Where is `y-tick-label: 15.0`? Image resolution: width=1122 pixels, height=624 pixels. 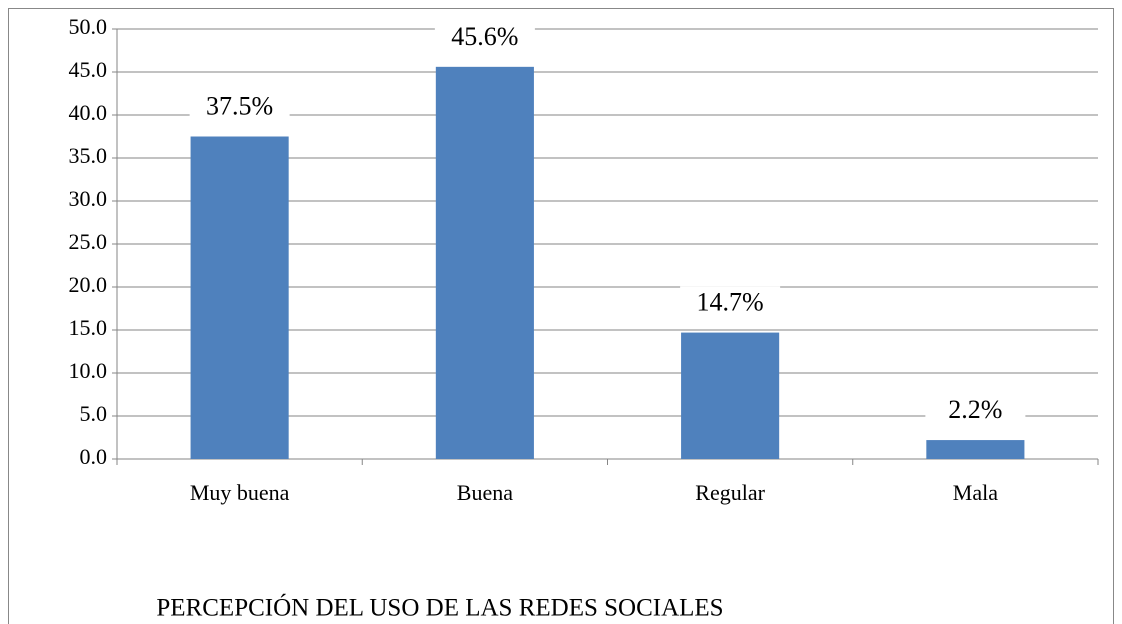 y-tick-label: 15.0 is located at coordinates (88, 327).